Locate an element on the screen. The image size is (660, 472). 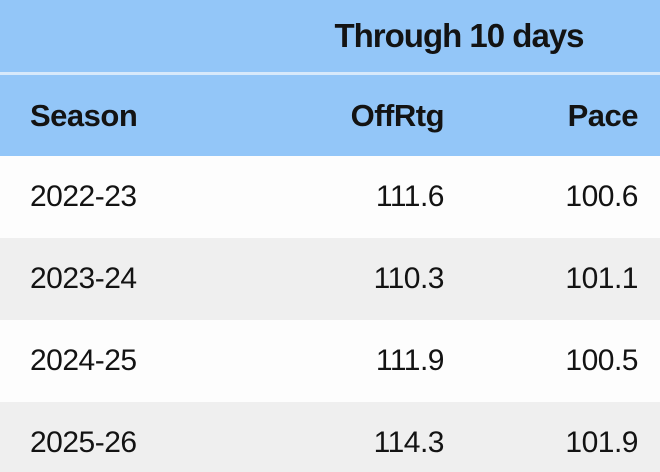
column-header-offrtg: OffRtg is located at coordinates (397, 115).